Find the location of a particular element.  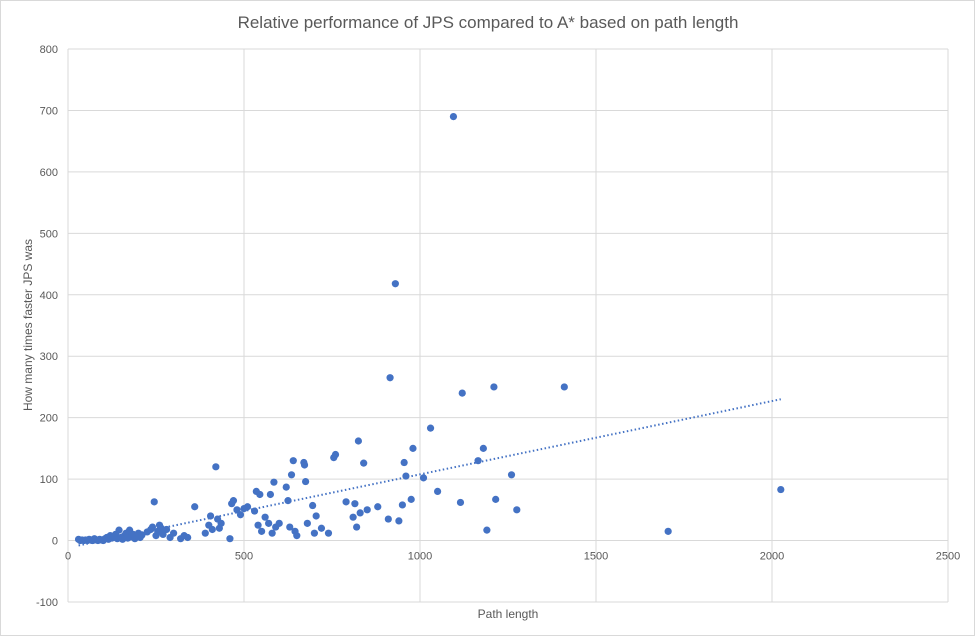

x-tick-label: 1000 is located at coordinates (420, 557).